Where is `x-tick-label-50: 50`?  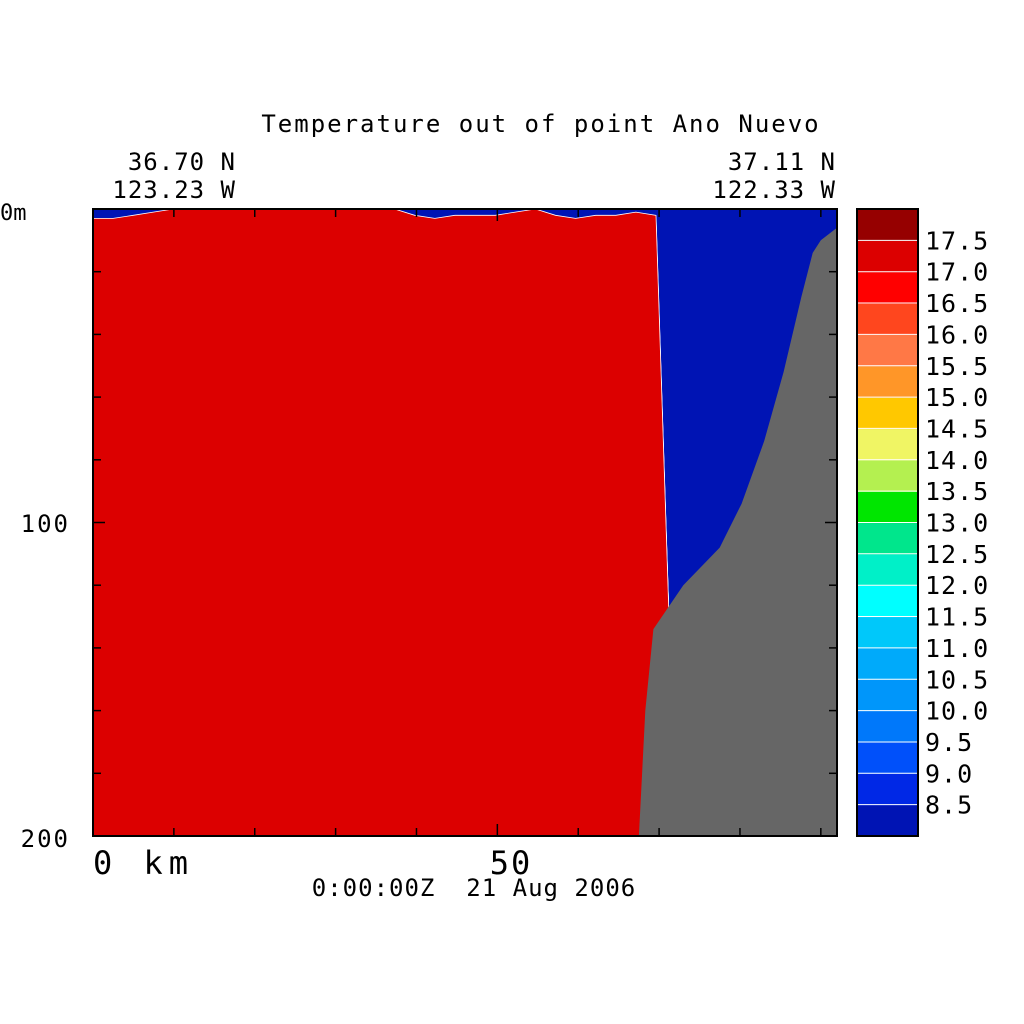
x-tick-label-50: 50 is located at coordinates (511, 863).